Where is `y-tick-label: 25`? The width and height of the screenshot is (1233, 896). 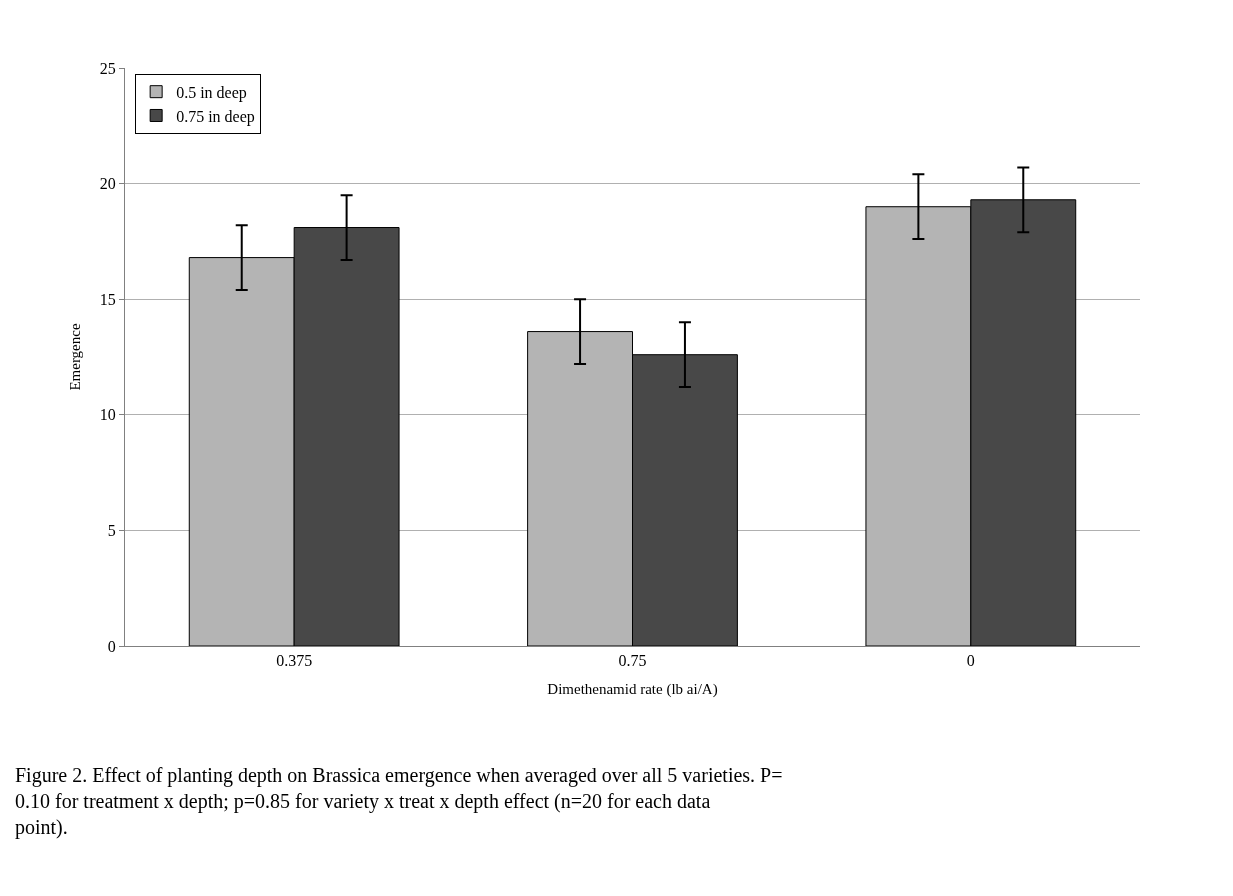
y-tick-label: 25 is located at coordinates (107, 68).